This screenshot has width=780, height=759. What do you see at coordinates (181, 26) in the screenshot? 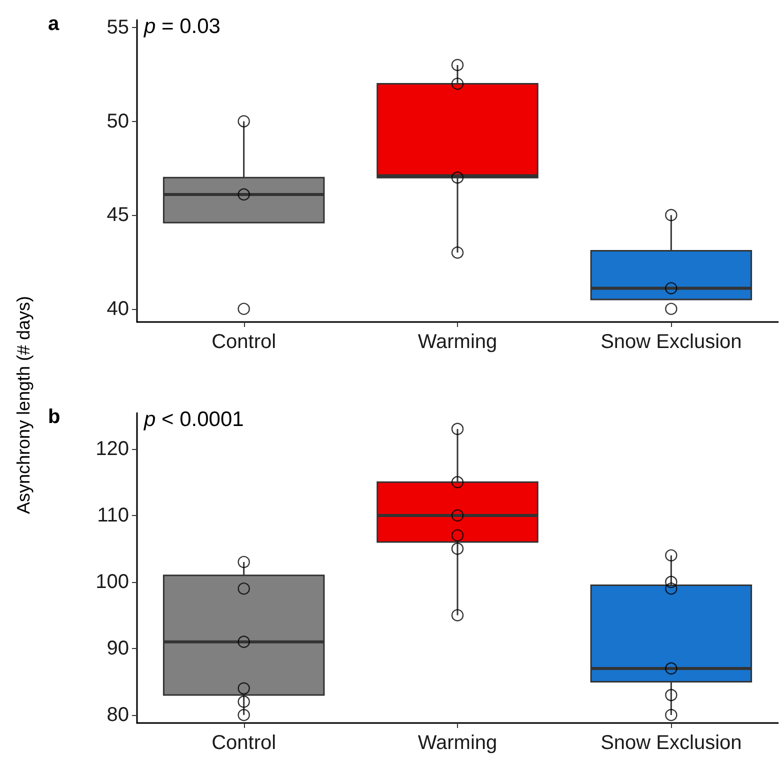
I see `annotation: p = 0.03` at bounding box center [181, 26].